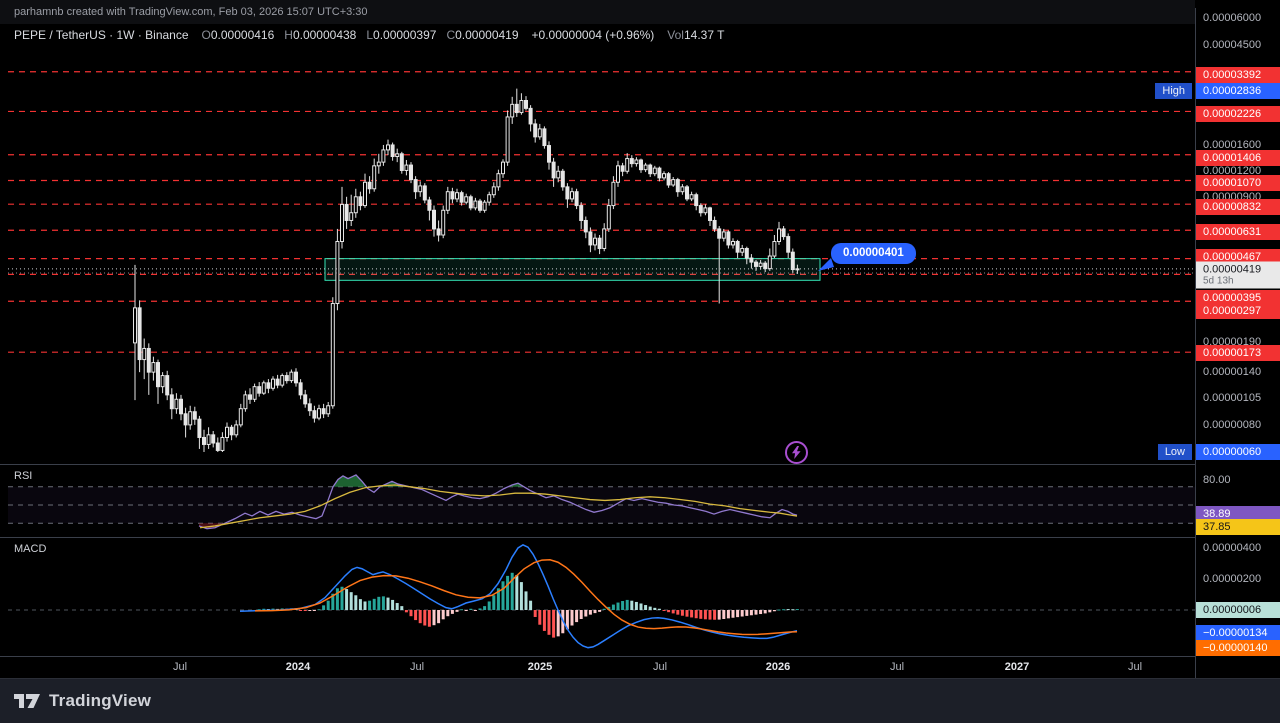 This screenshot has height=723, width=1280. What do you see at coordinates (1174, 452) in the screenshot?
I see `low-tag: Low` at bounding box center [1174, 452].